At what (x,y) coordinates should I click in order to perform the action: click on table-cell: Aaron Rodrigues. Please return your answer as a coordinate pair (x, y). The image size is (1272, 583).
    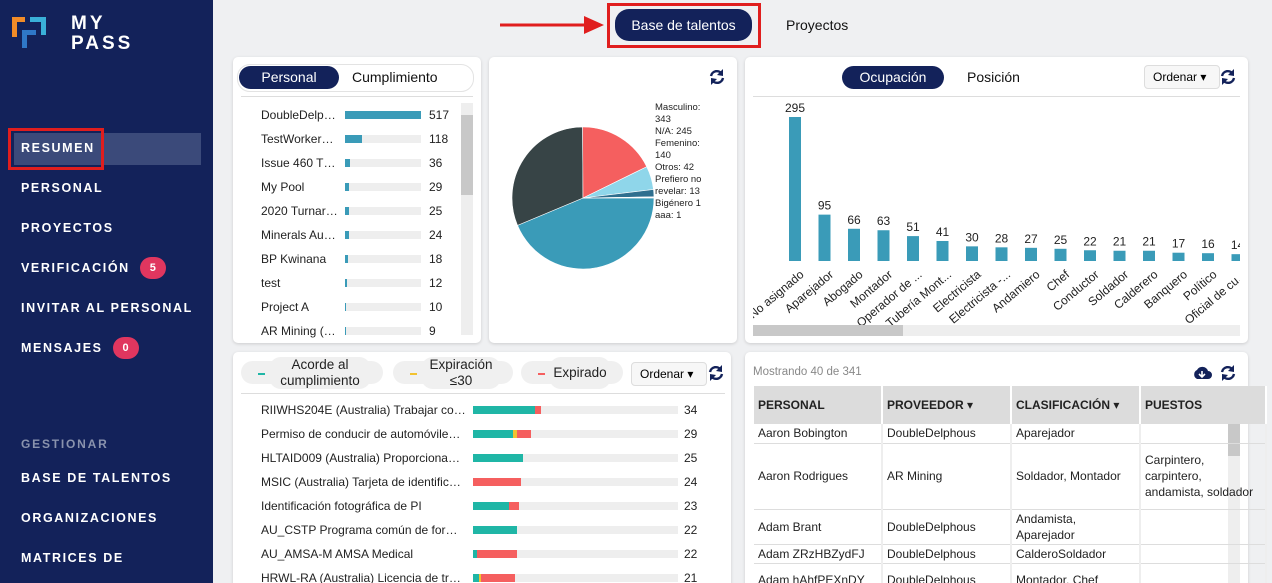
    Looking at the image, I should click on (818, 476).